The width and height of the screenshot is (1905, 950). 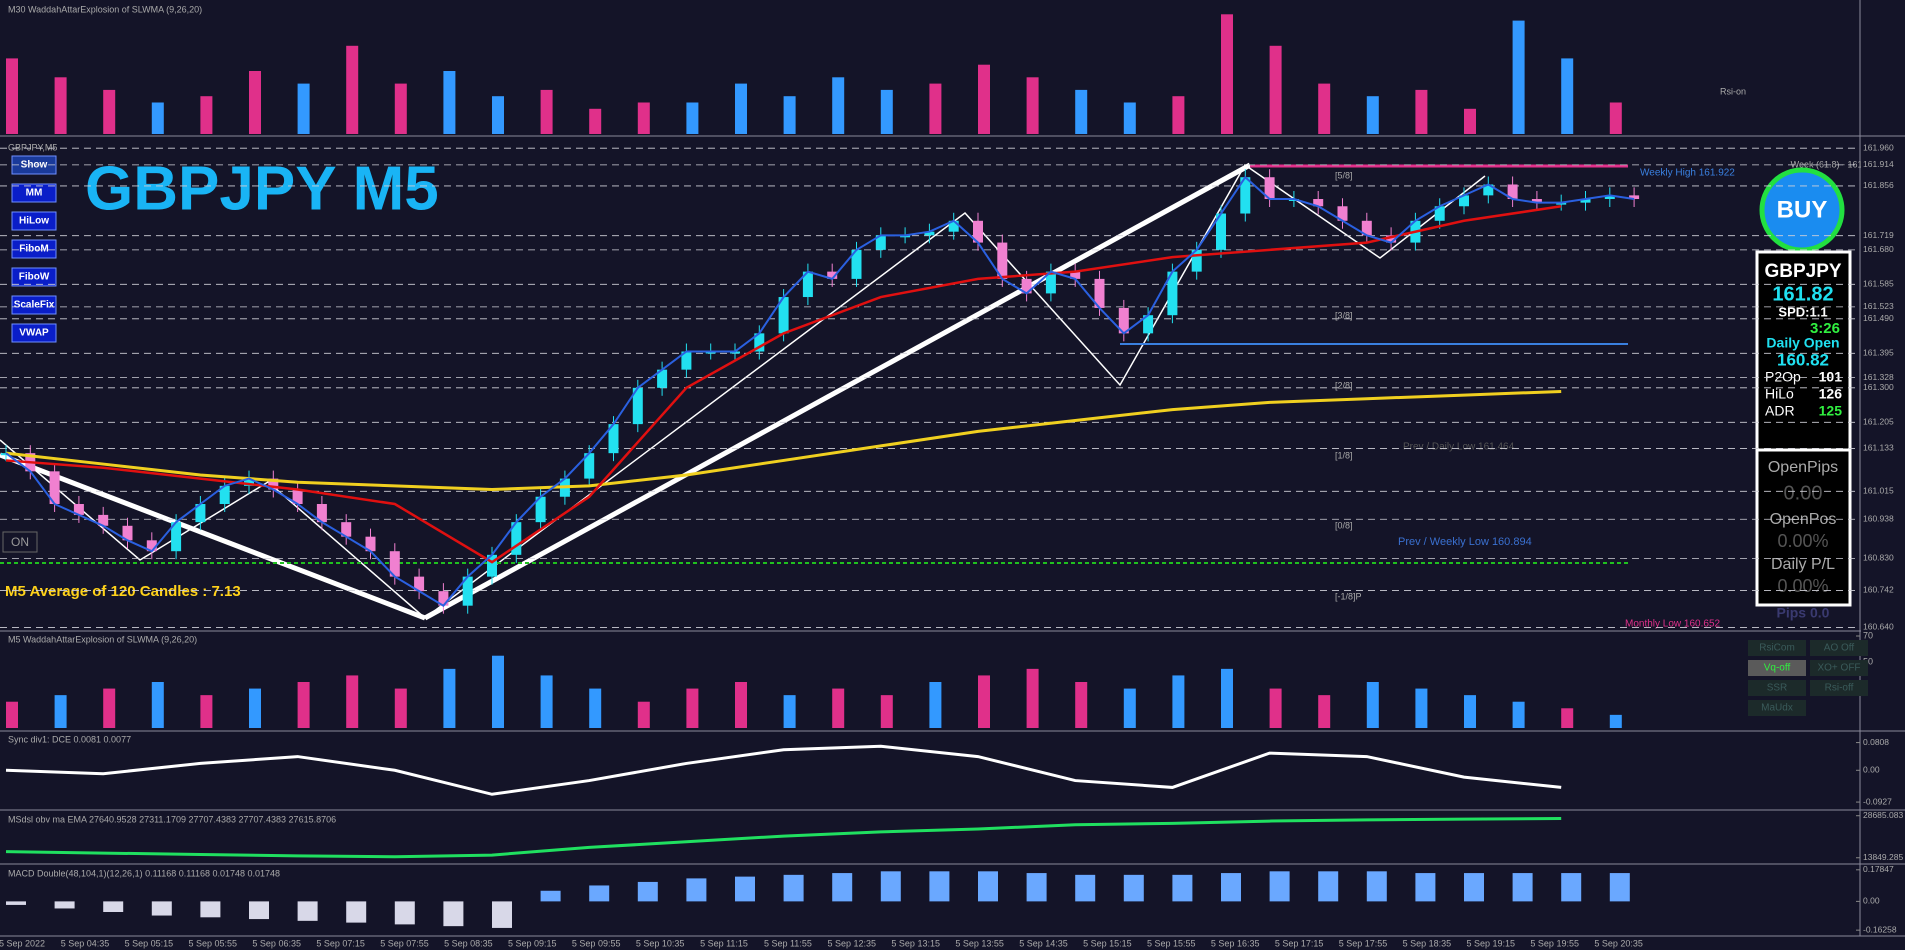 What do you see at coordinates (1779, 394) in the screenshot?
I see `info-label: HiLo` at bounding box center [1779, 394].